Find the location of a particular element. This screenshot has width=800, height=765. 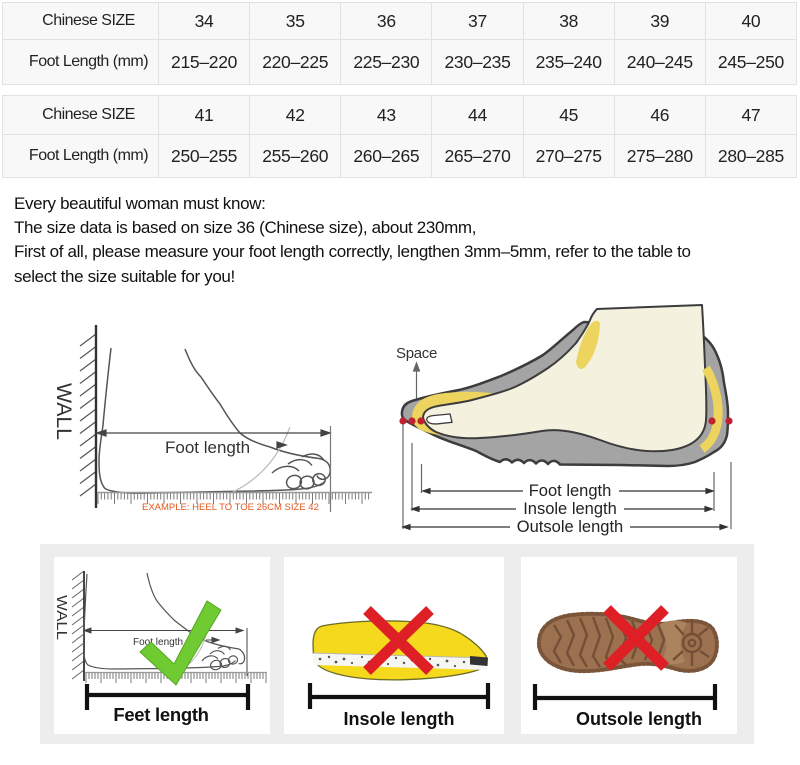

svg-text: Feet length is located at coordinates (160, 714).